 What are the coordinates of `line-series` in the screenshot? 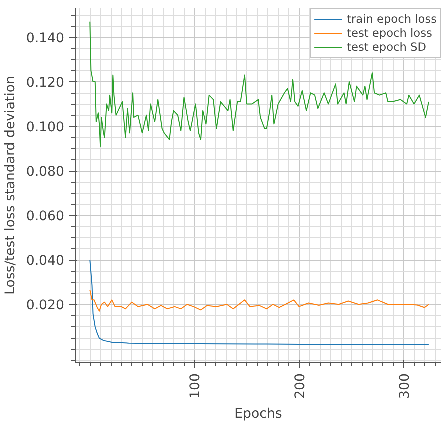 It's located at (260, 301).